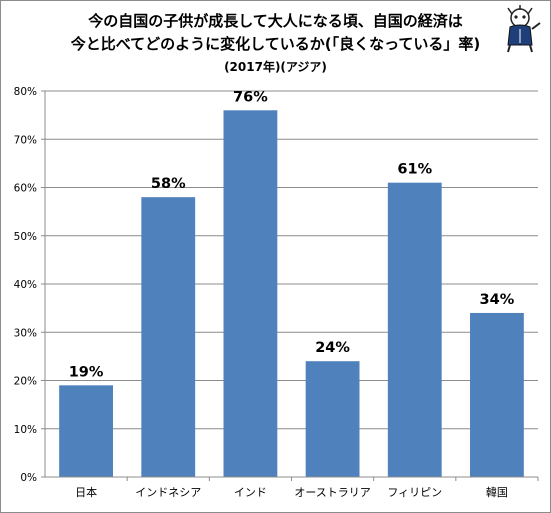  What do you see at coordinates (86, 492) in the screenshot?
I see `x-tick-label: 日本` at bounding box center [86, 492].